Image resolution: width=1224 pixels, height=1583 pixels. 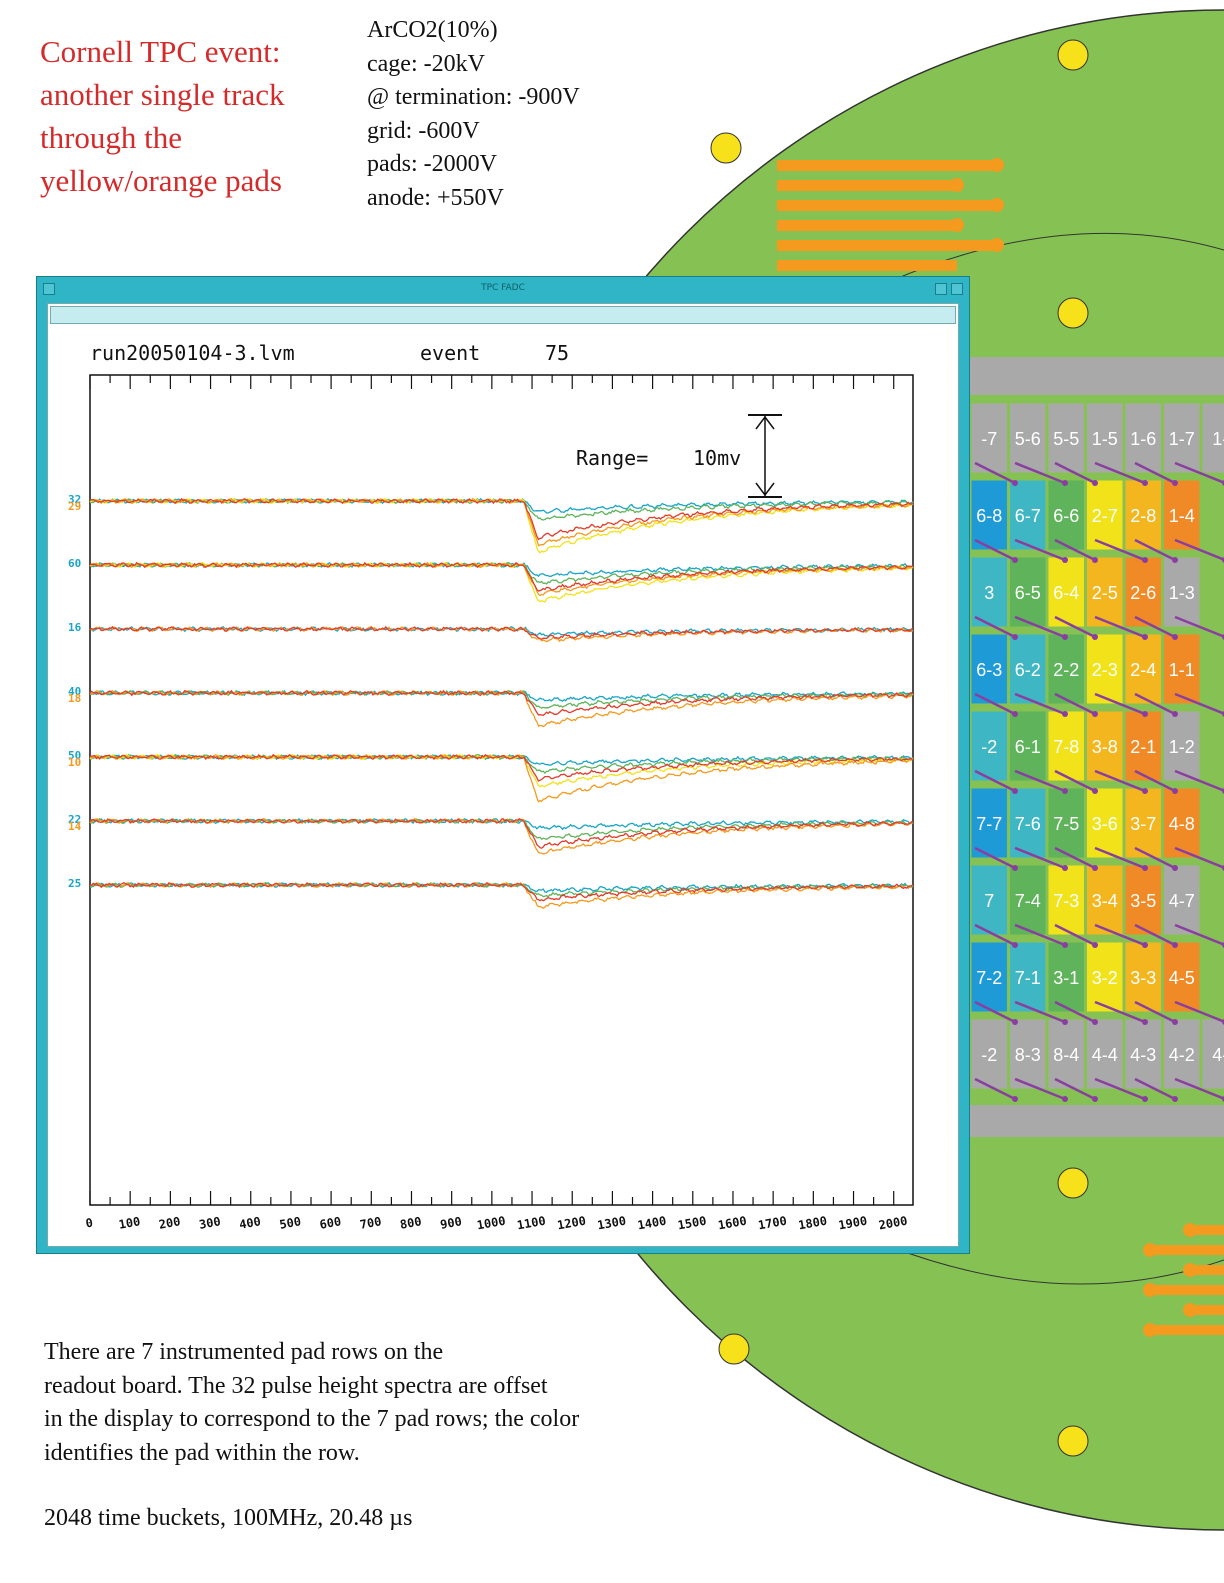 I want to click on title-line: another single track, so click(x=162, y=94).